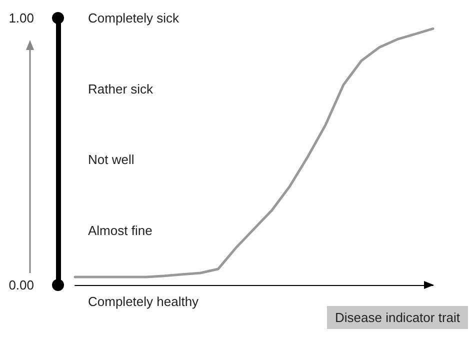 The image size is (474, 337). Describe the element at coordinates (144, 301) in the screenshot. I see `text: Completely healthy` at that location.